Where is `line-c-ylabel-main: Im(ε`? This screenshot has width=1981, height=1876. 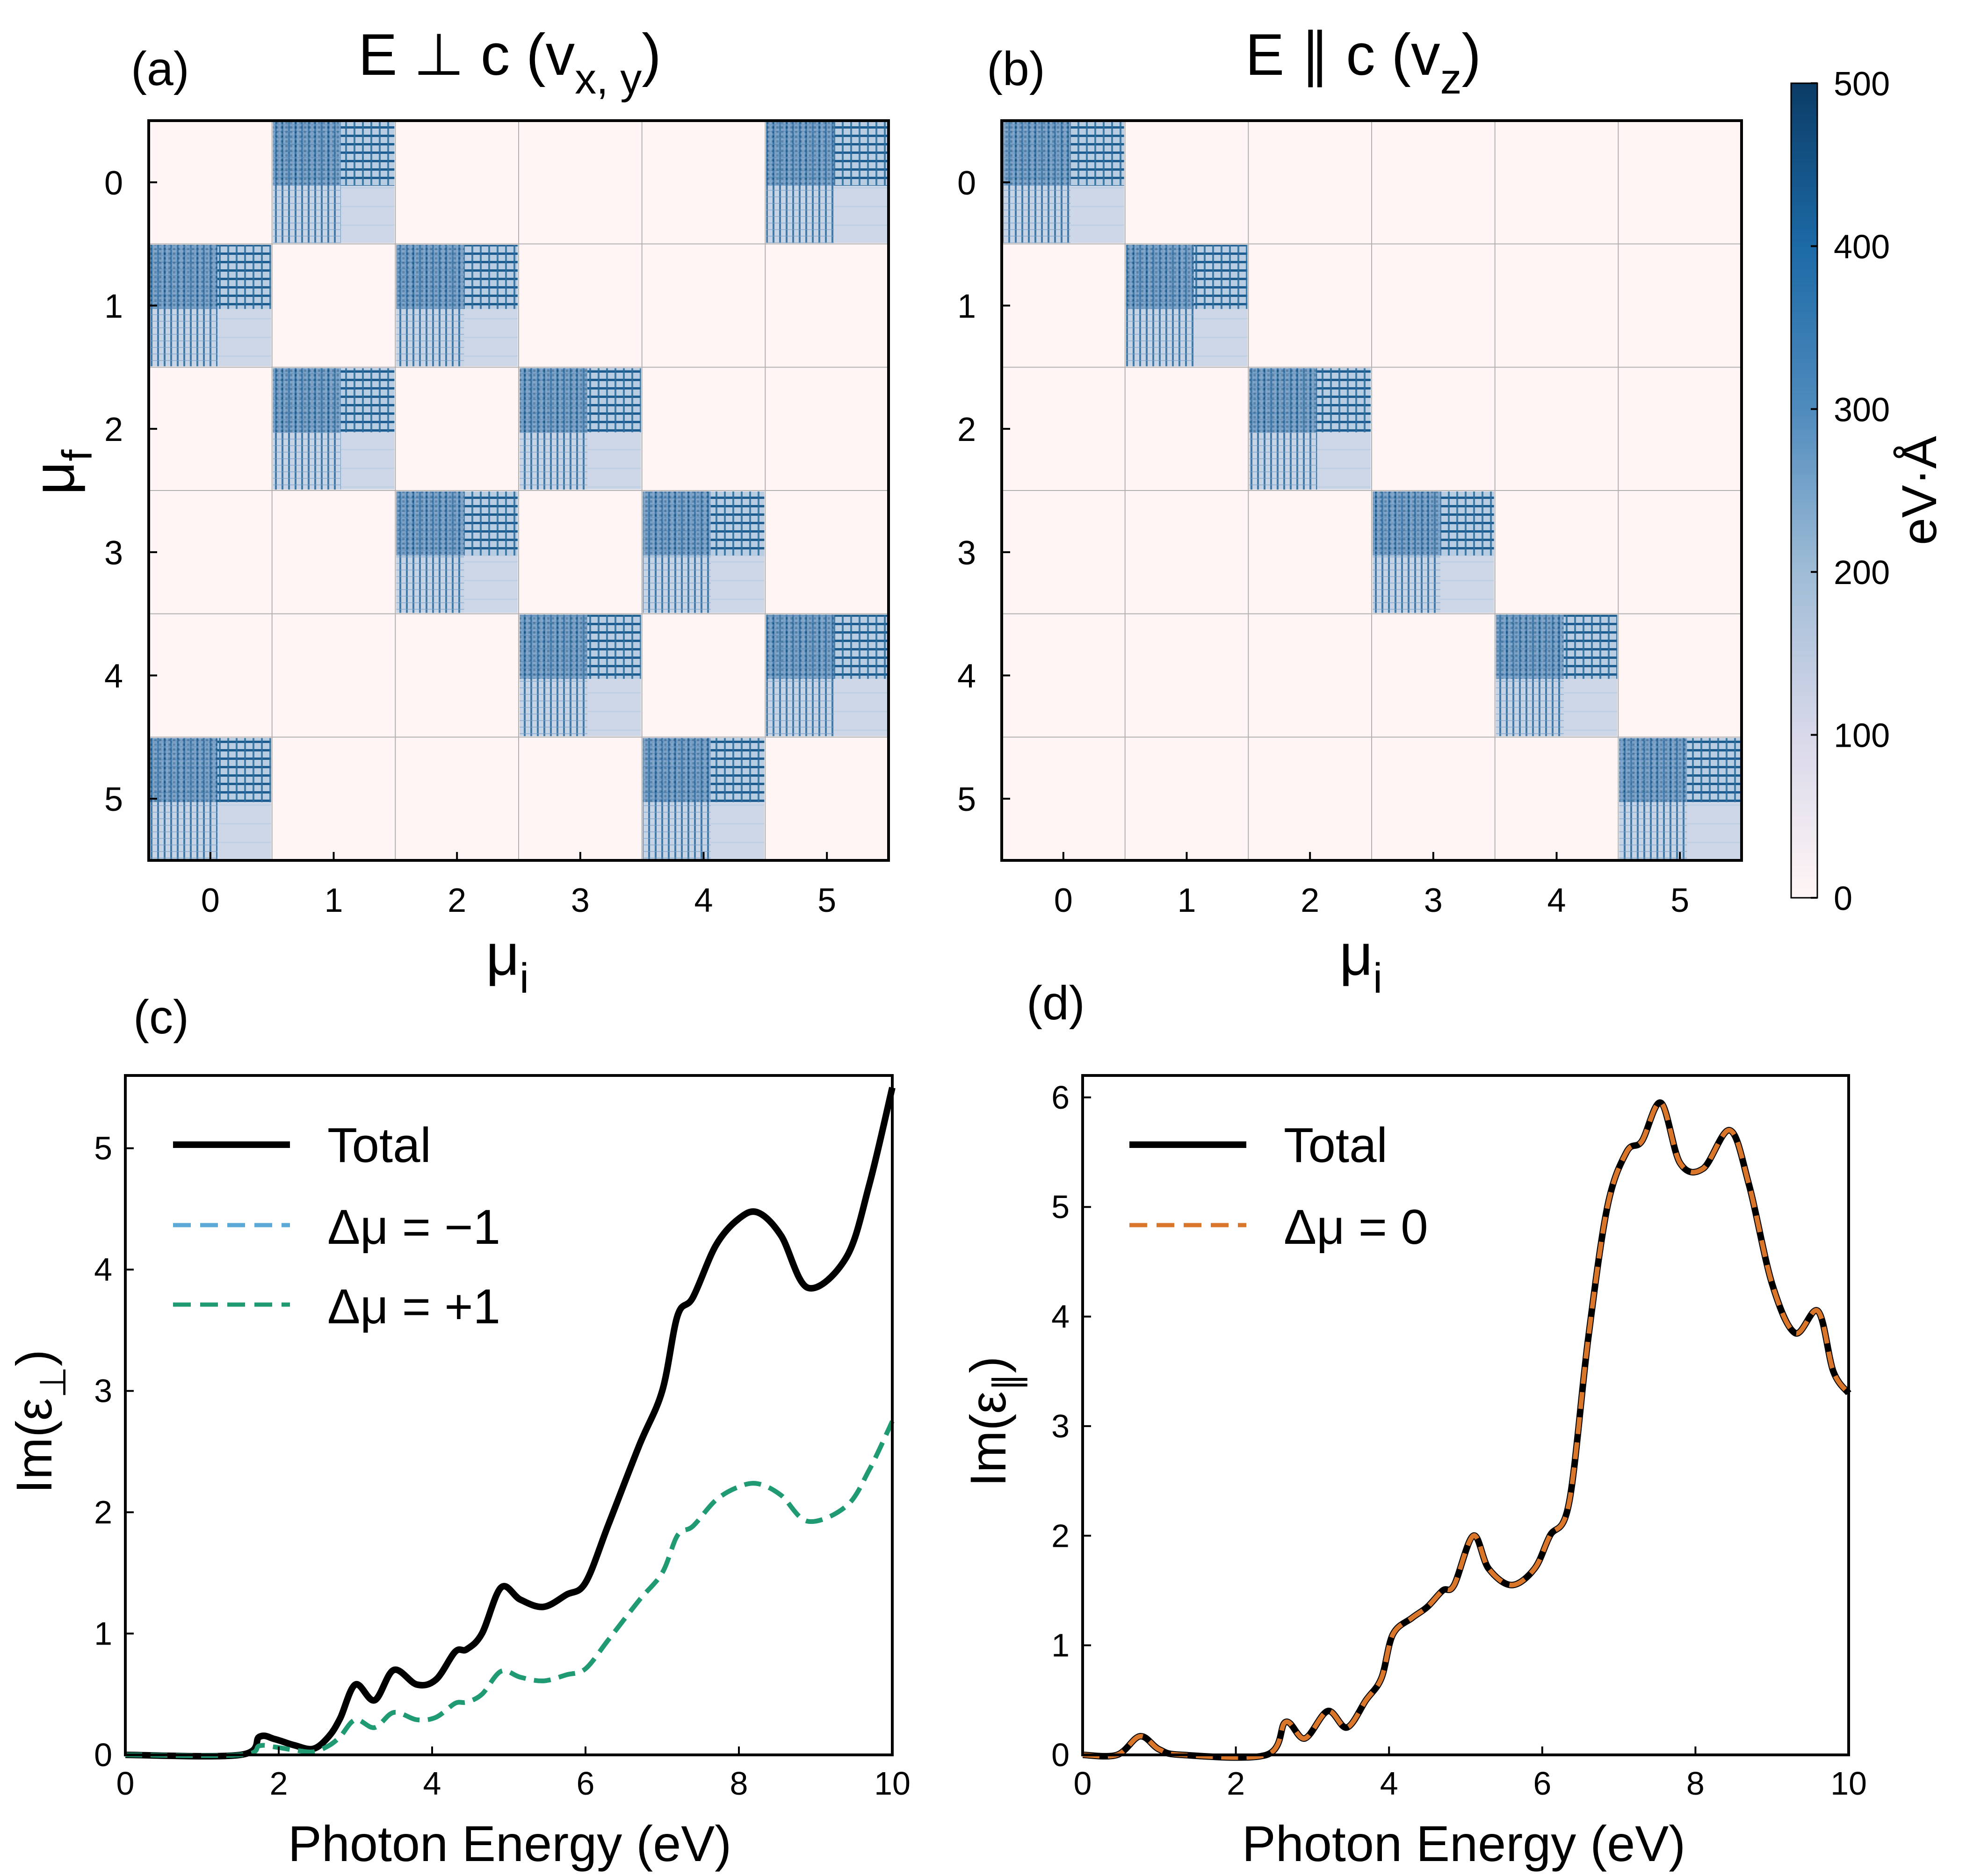 line-c-ylabel-main: Im(ε is located at coordinates (34, 1446).